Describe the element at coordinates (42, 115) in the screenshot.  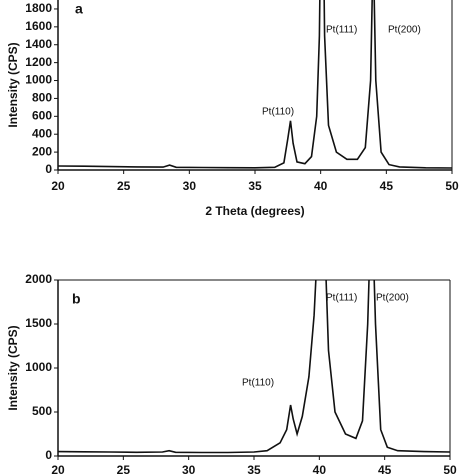
I see `y-tick-label: 600` at that location.